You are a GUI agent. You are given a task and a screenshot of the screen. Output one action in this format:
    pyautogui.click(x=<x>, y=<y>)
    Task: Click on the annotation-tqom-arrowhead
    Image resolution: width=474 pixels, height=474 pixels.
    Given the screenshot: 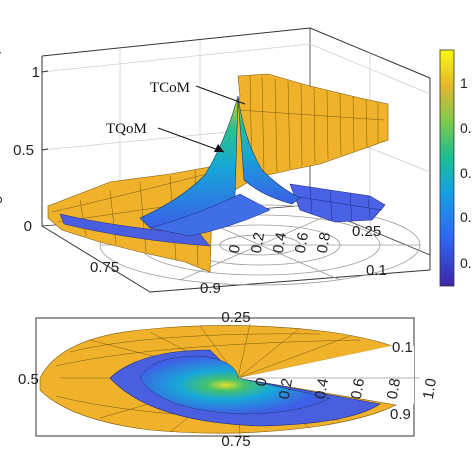 What is the action you would take?
    pyautogui.click(x=219, y=148)
    